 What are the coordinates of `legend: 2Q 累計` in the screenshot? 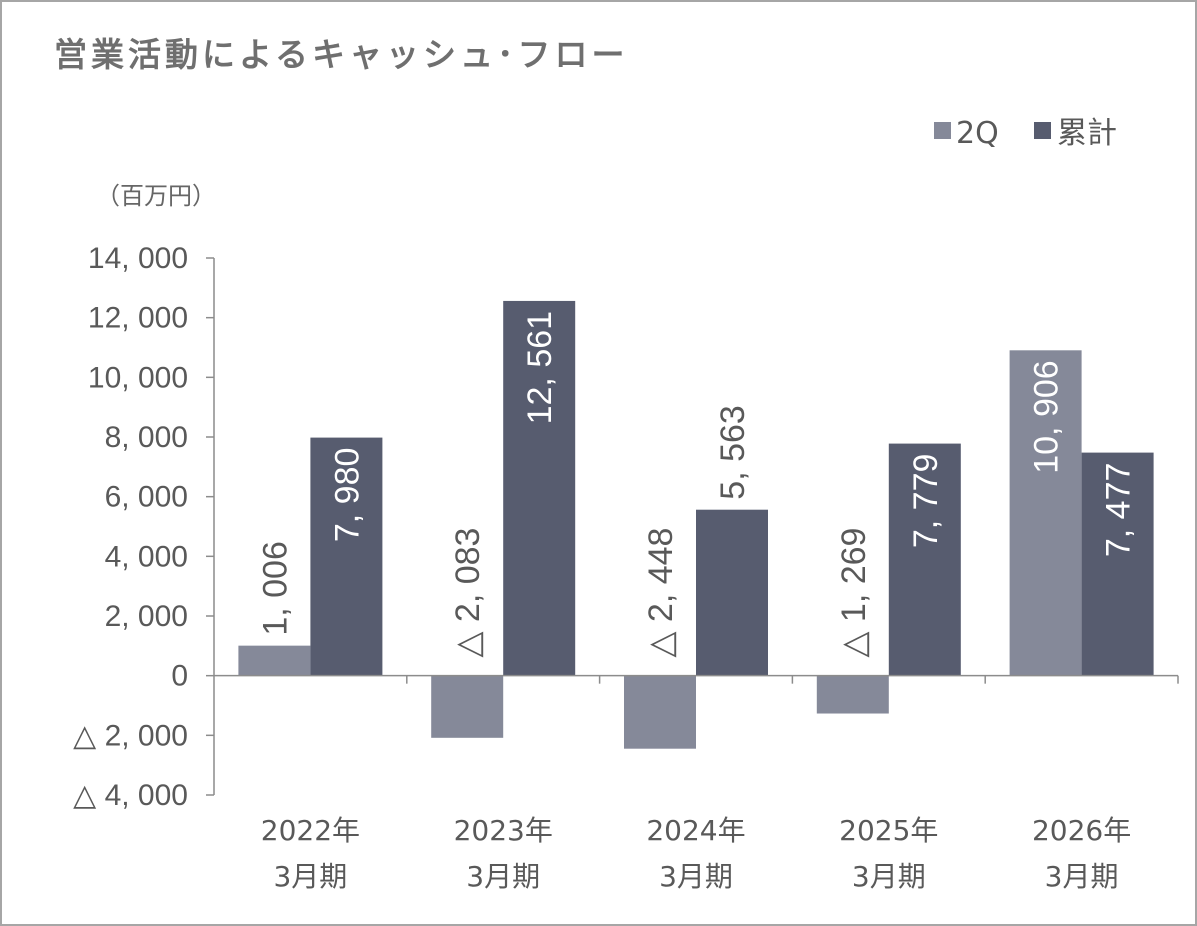 It's located at (1025, 133).